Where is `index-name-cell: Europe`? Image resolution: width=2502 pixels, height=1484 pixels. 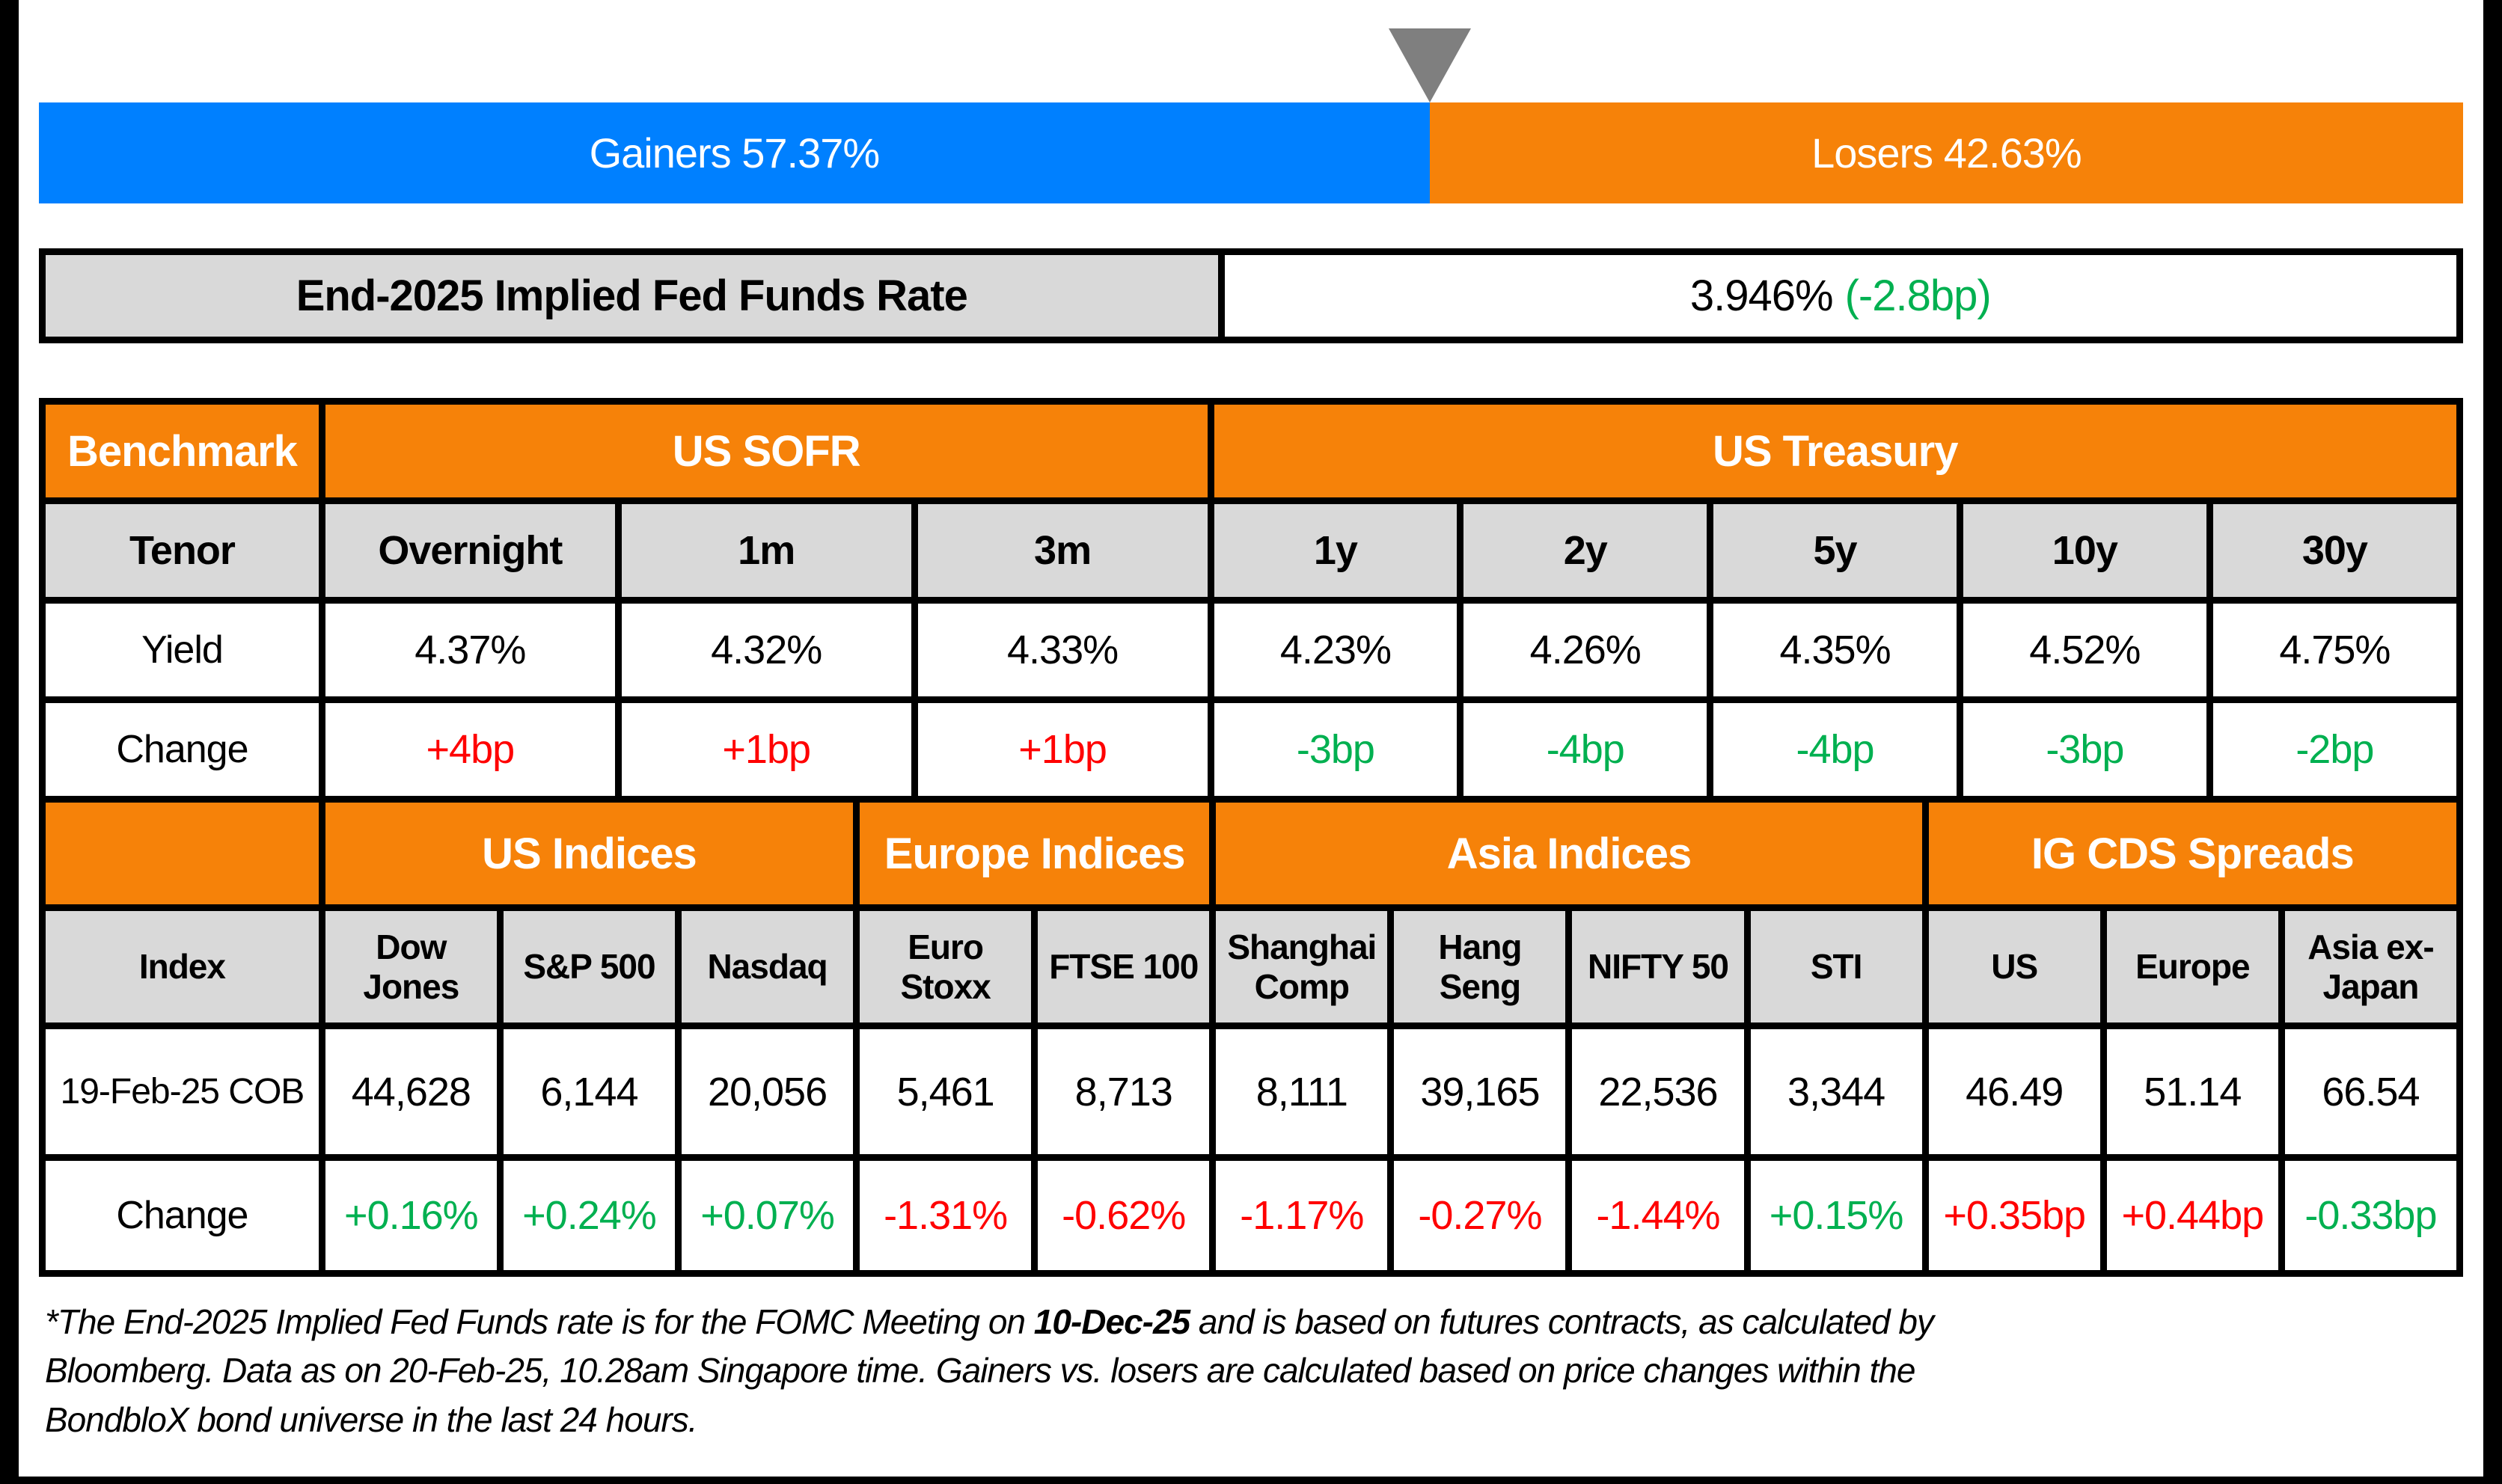 index-name-cell: Europe is located at coordinates (2192, 966).